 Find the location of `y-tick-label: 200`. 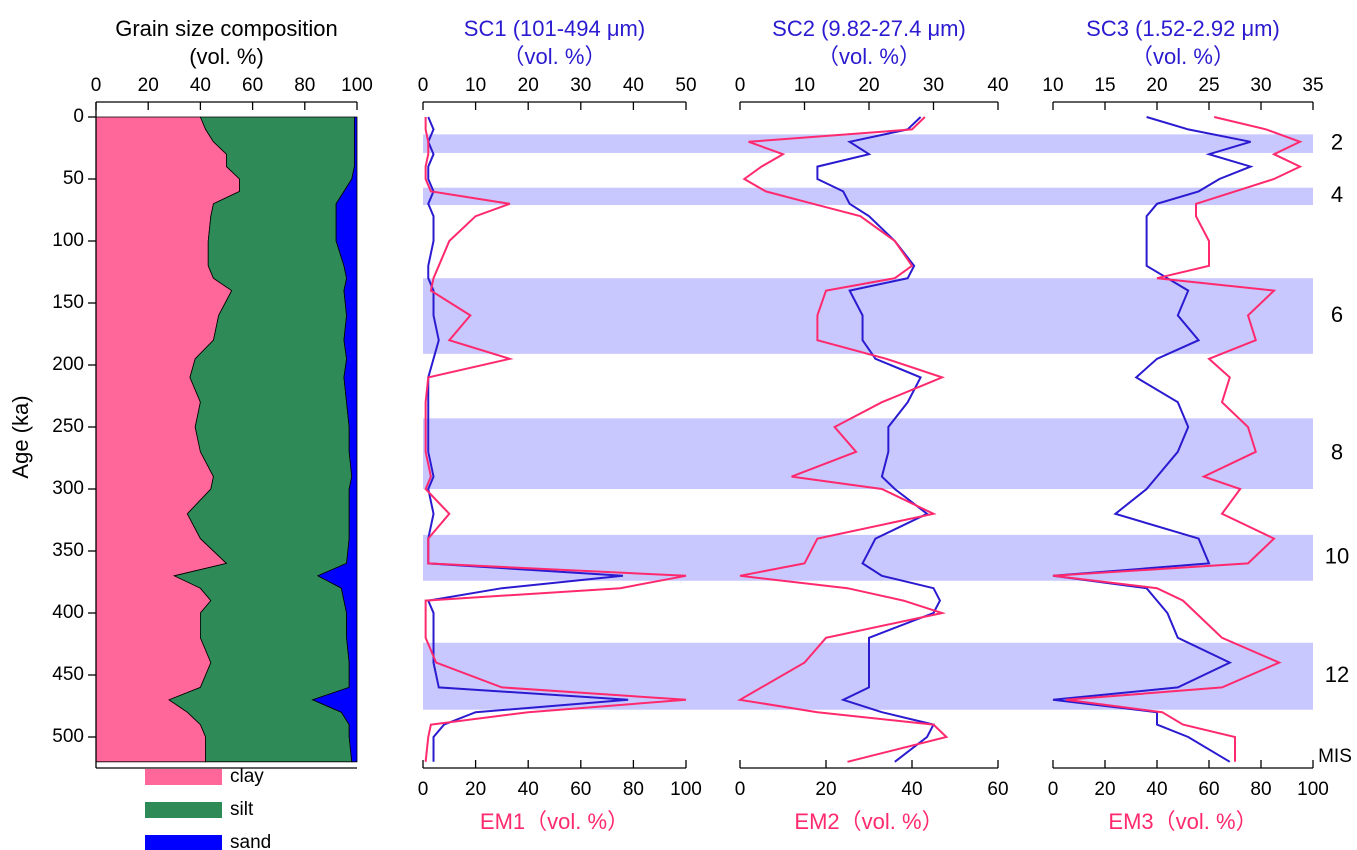

y-tick-label: 200 is located at coordinates (68, 364).